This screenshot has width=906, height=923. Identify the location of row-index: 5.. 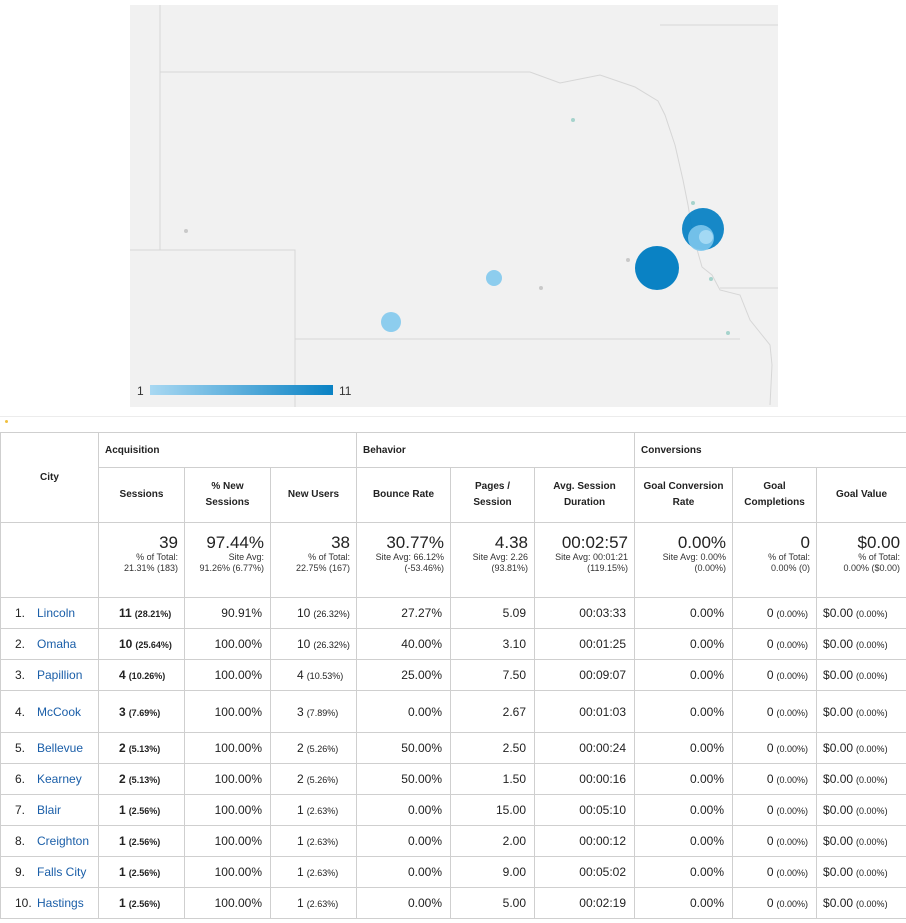
(20, 748).